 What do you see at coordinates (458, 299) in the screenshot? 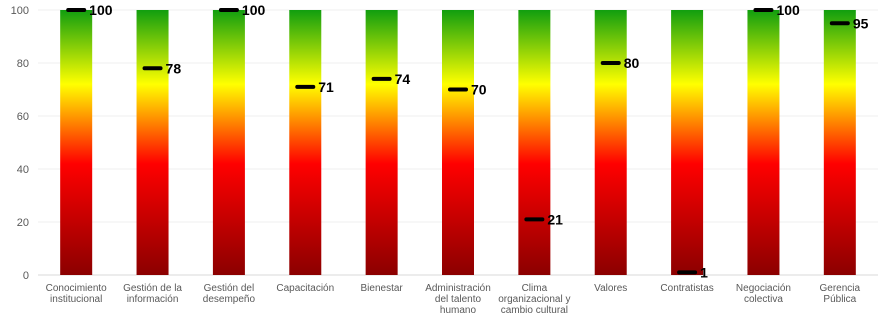
I see `category-label: Administración del talento humano` at bounding box center [458, 299].